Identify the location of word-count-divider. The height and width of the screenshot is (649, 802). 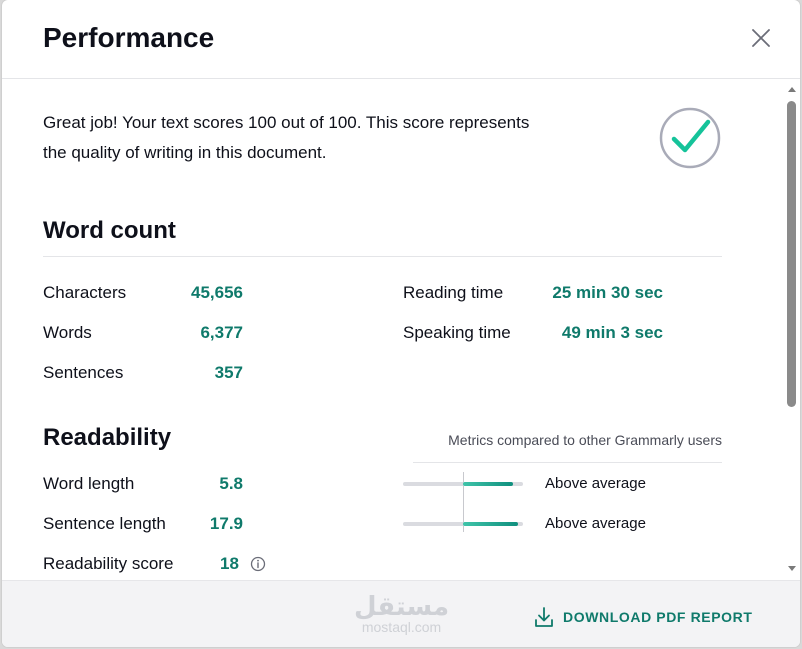
(382, 256).